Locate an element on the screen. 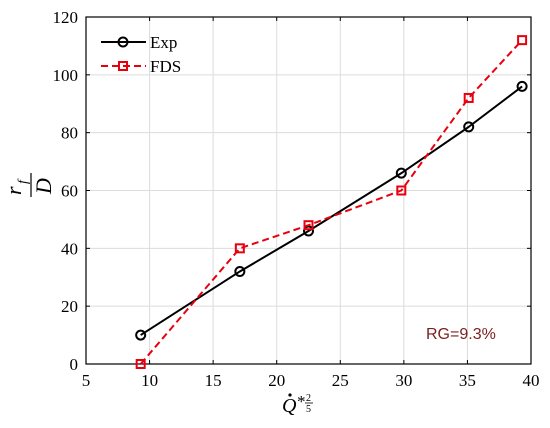 This screenshot has width=550, height=428. x-tick-label: 20 is located at coordinates (276, 380).